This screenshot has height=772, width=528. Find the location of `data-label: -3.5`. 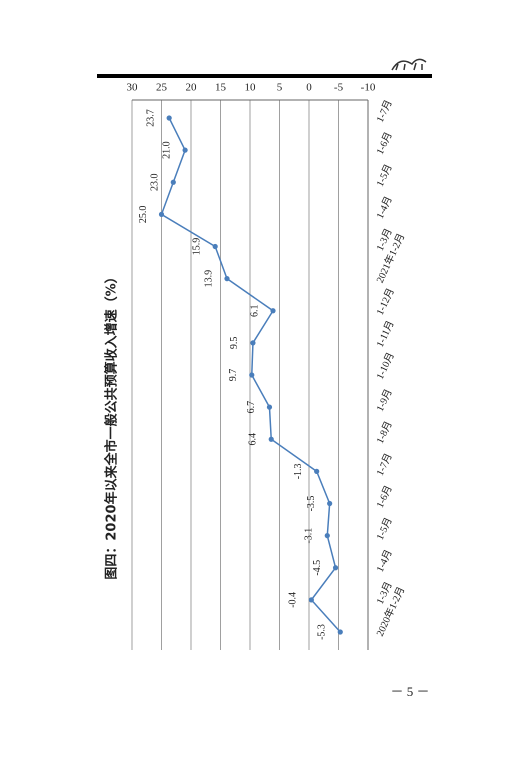

data-label: -3.5 is located at coordinates (311, 504).